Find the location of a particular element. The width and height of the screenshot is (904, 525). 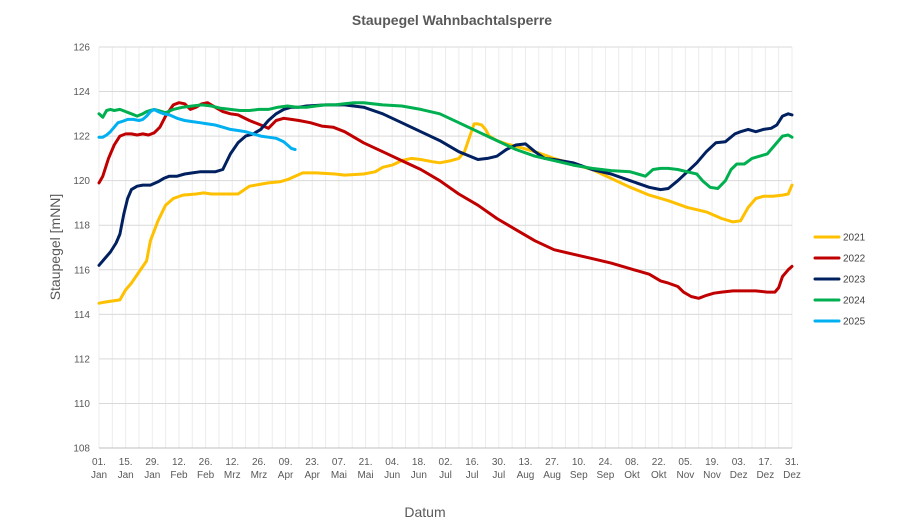

y-tick-label: 110 is located at coordinates (82, 404).